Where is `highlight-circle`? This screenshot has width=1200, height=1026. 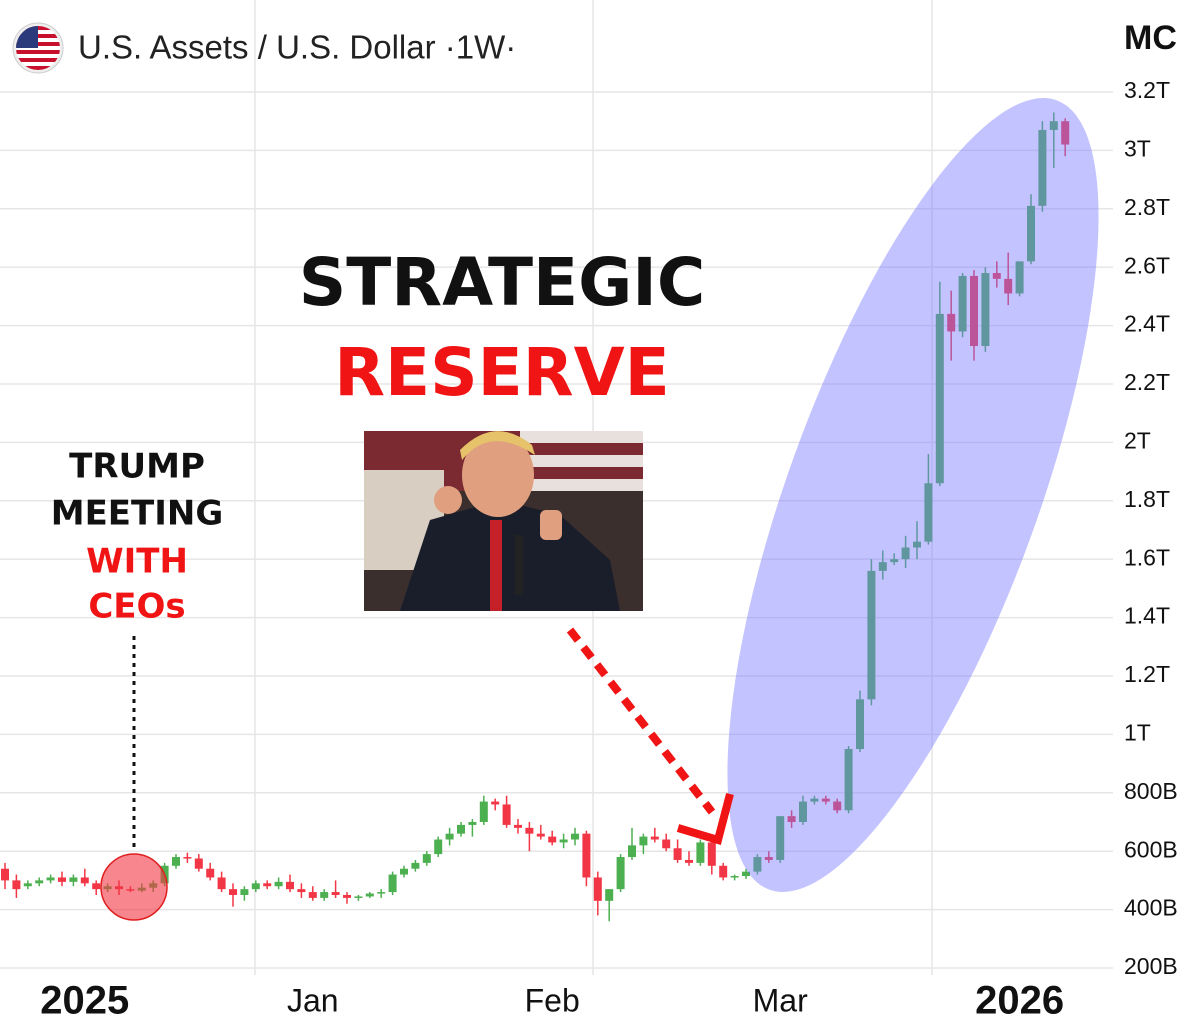
highlight-circle is located at coordinates (134, 887).